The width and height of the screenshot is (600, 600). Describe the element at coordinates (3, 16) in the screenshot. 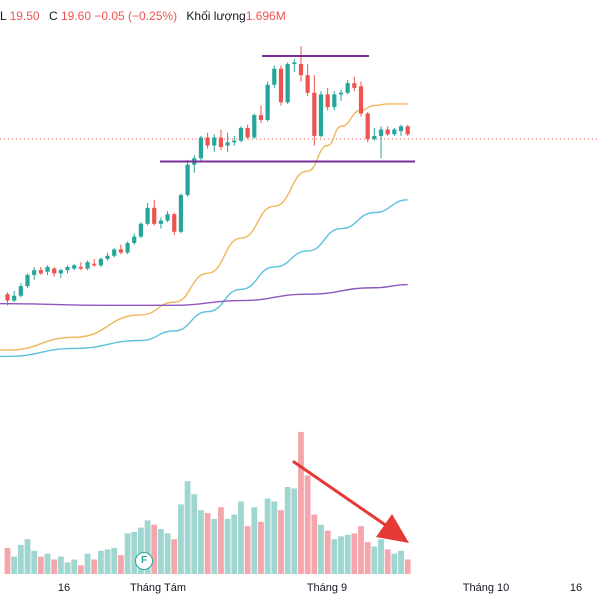

I see `legend-low-label: L` at that location.